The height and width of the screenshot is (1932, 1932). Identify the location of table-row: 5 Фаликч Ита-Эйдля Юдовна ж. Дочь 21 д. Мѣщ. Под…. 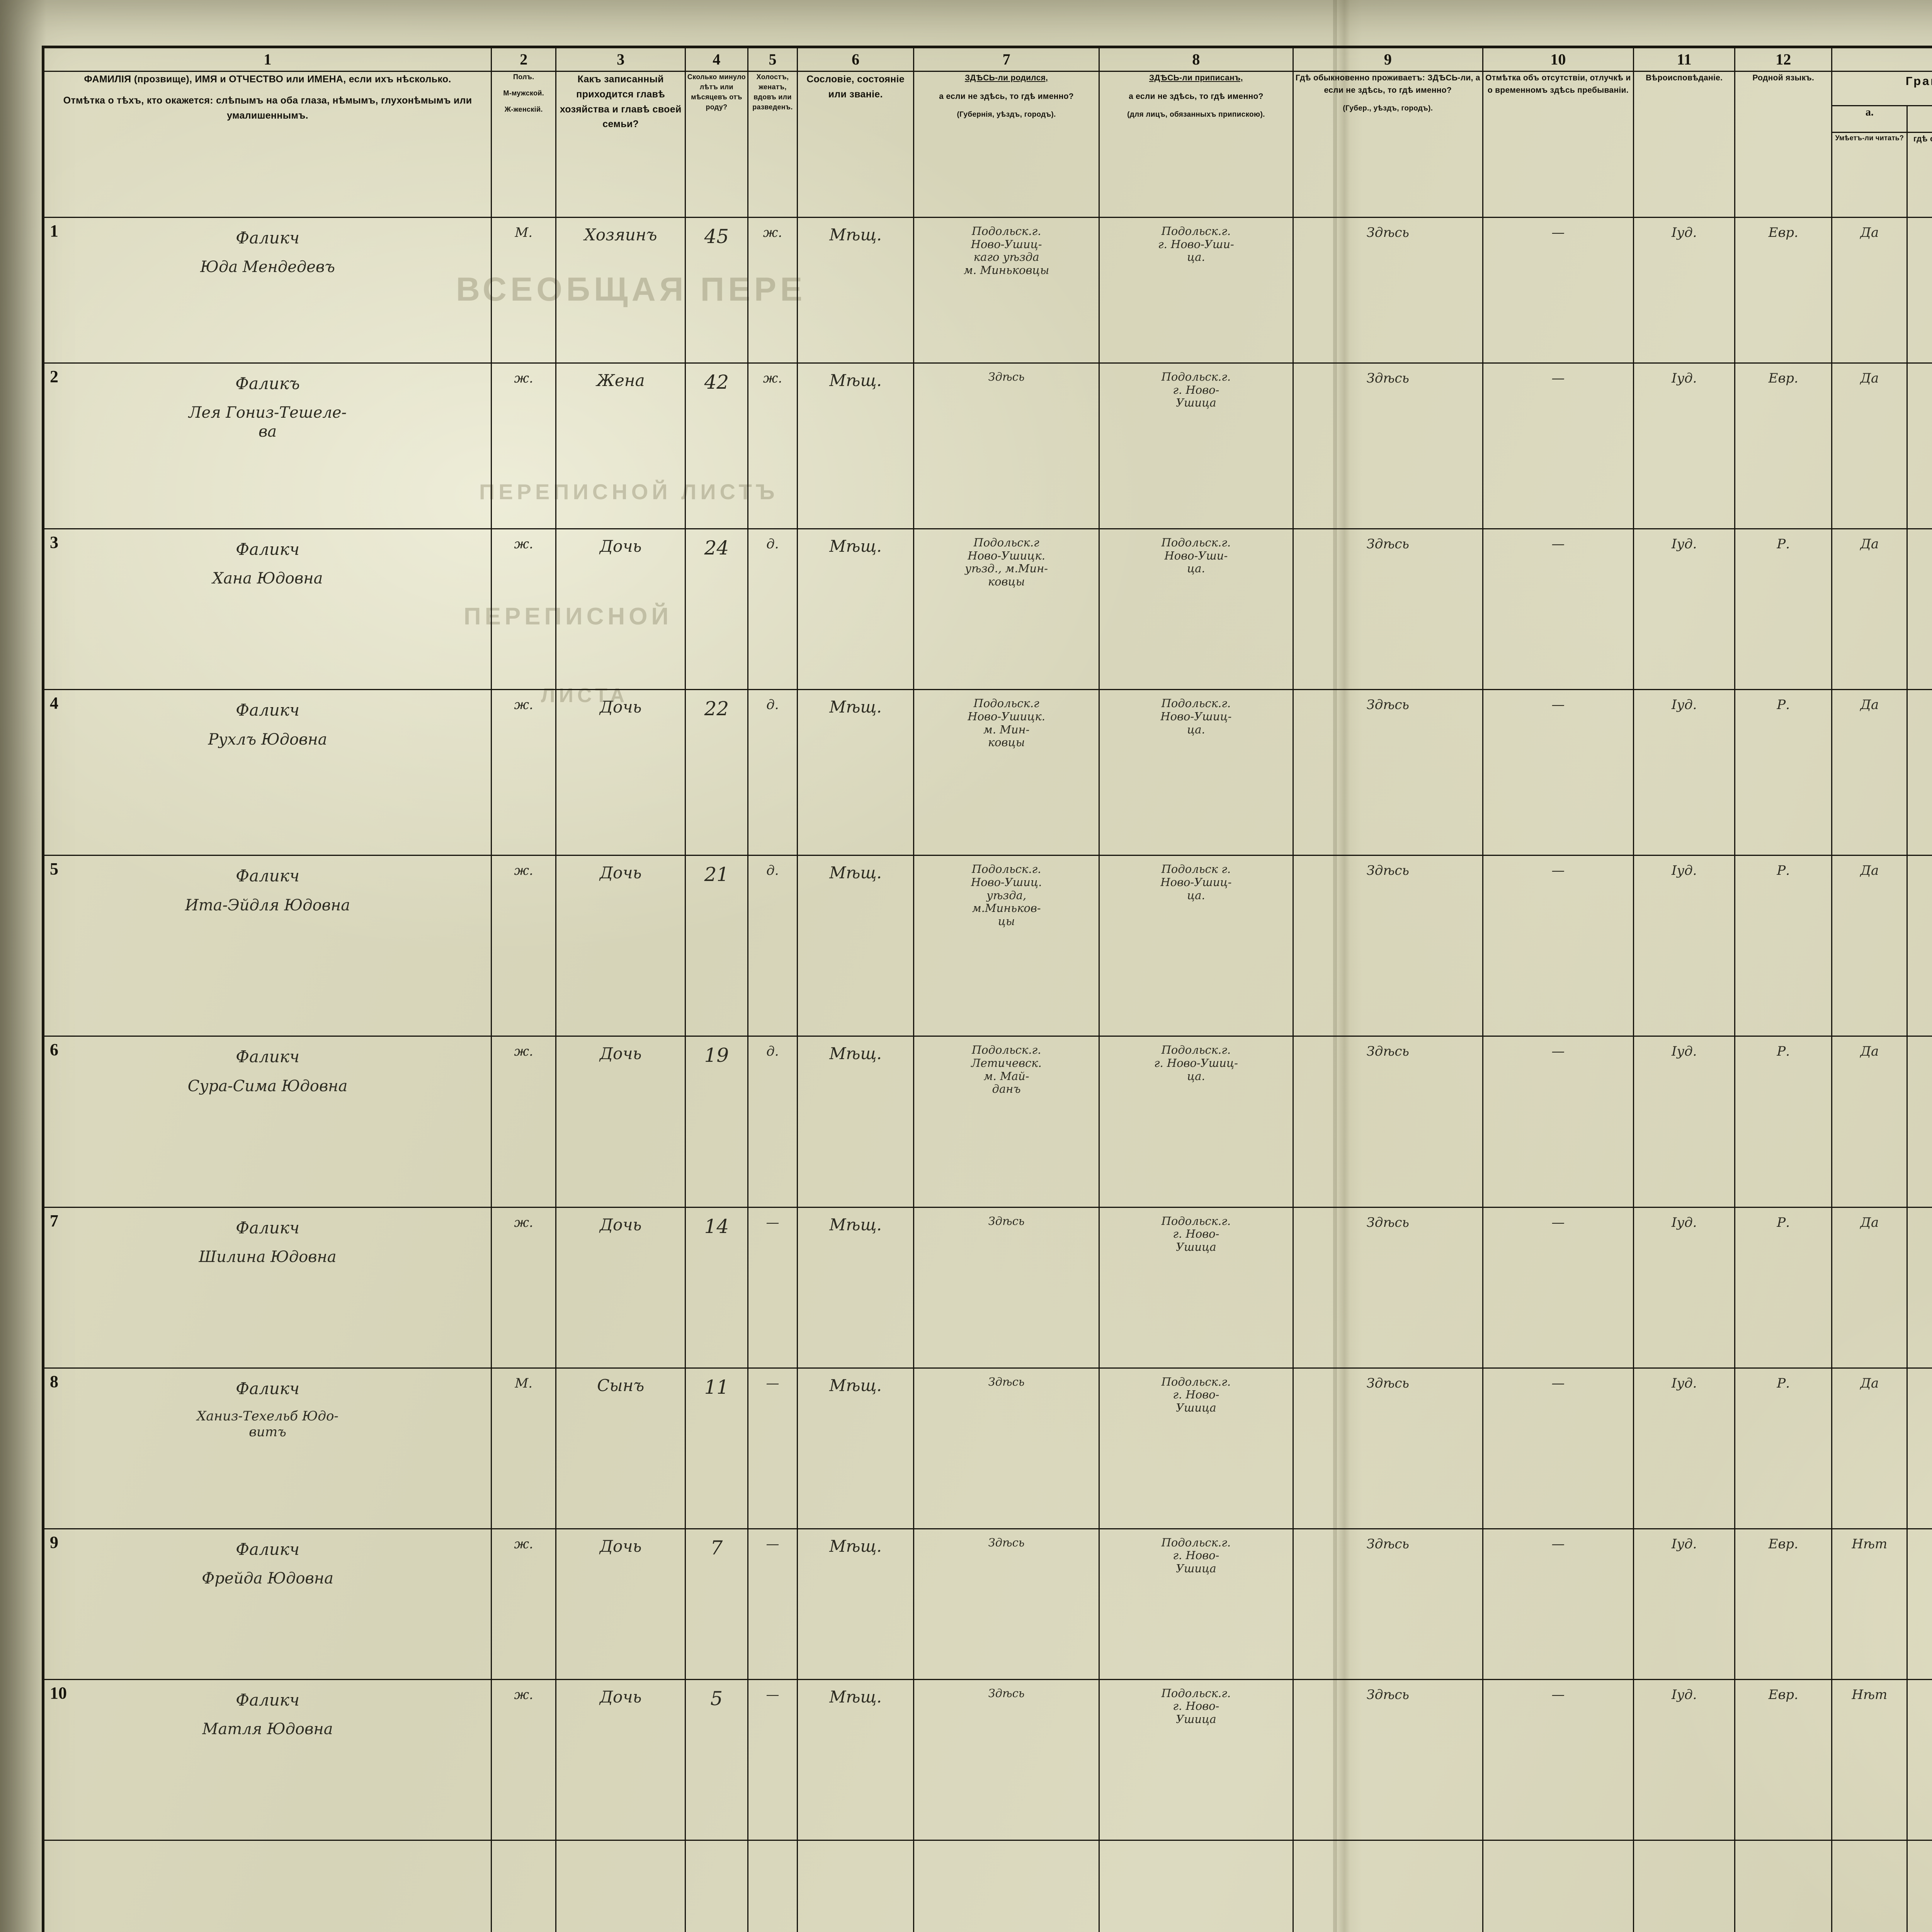
(987, 946).